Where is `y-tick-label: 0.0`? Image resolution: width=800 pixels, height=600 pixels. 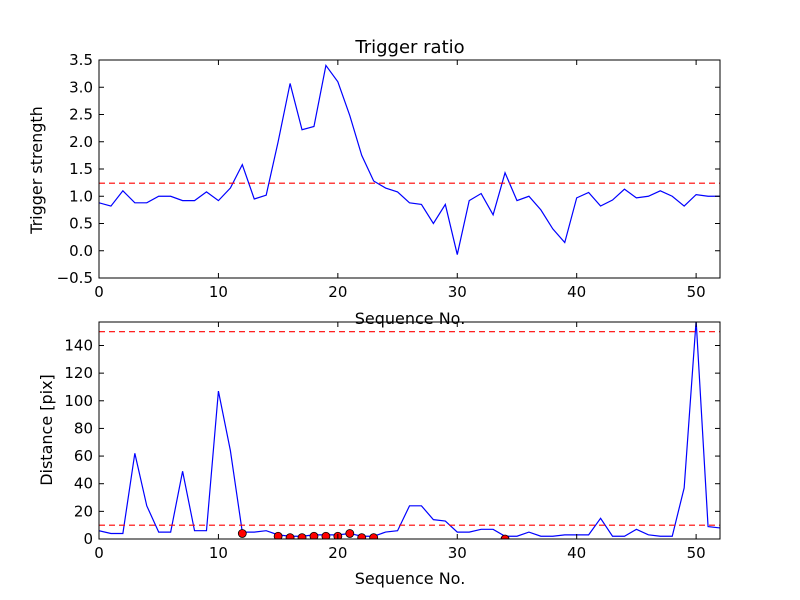
y-tick-label: 0.0 is located at coordinates (81, 251).